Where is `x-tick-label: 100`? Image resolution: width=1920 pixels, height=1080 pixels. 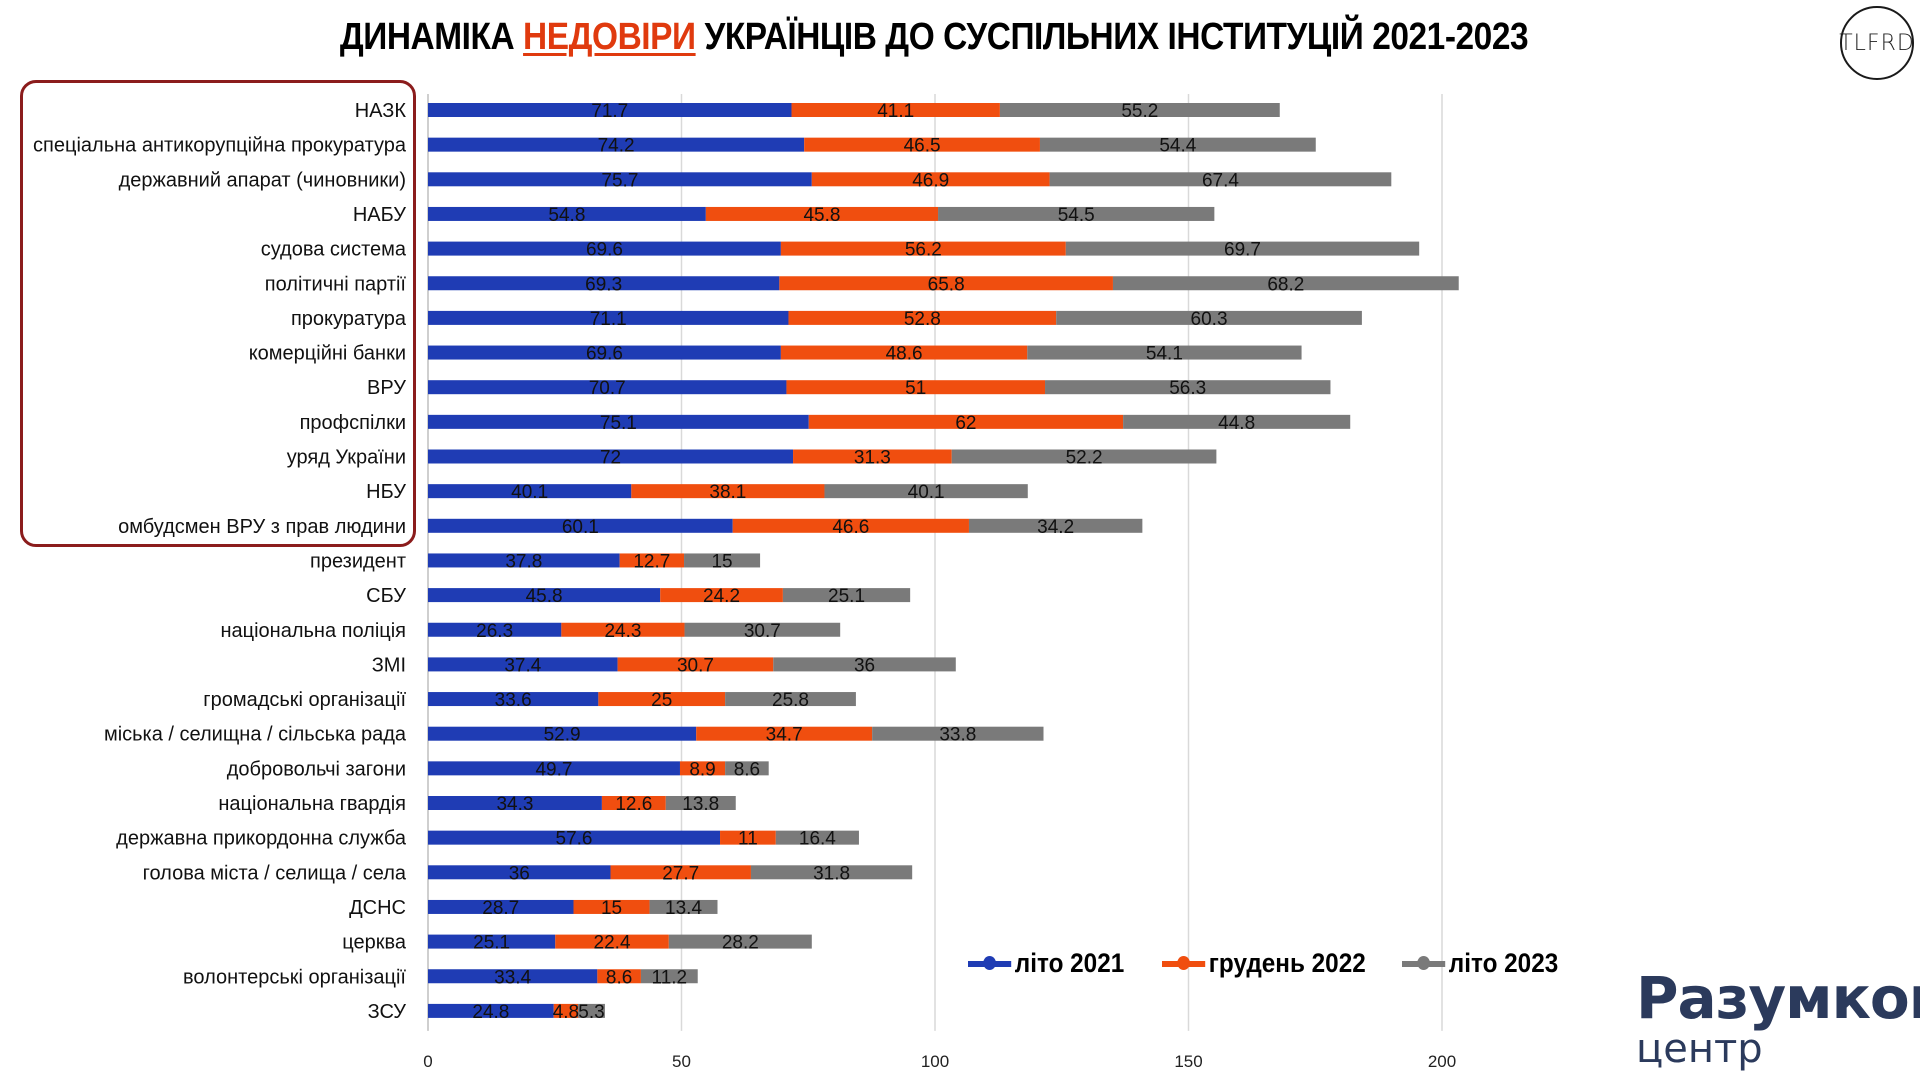 x-tick-label: 100 is located at coordinates (935, 1061).